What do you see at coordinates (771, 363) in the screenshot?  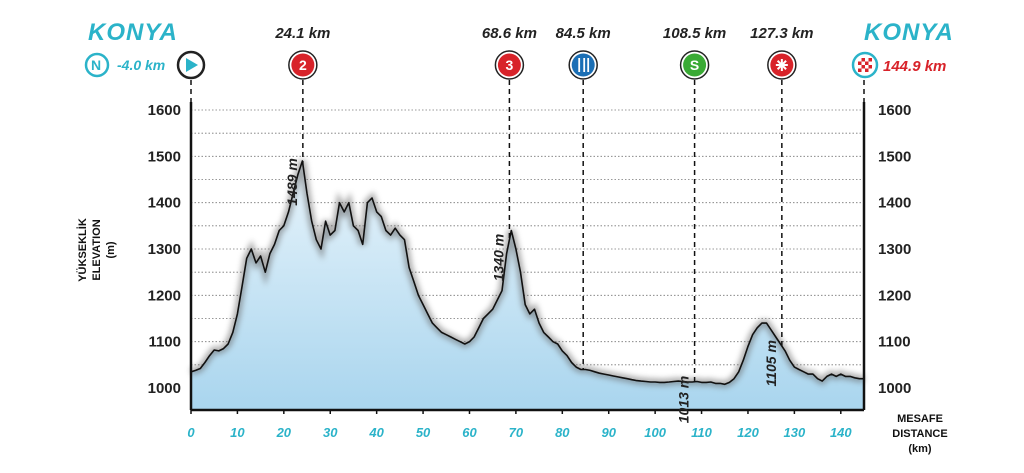 I see `point-elevation-label: 1105 m` at bounding box center [771, 363].